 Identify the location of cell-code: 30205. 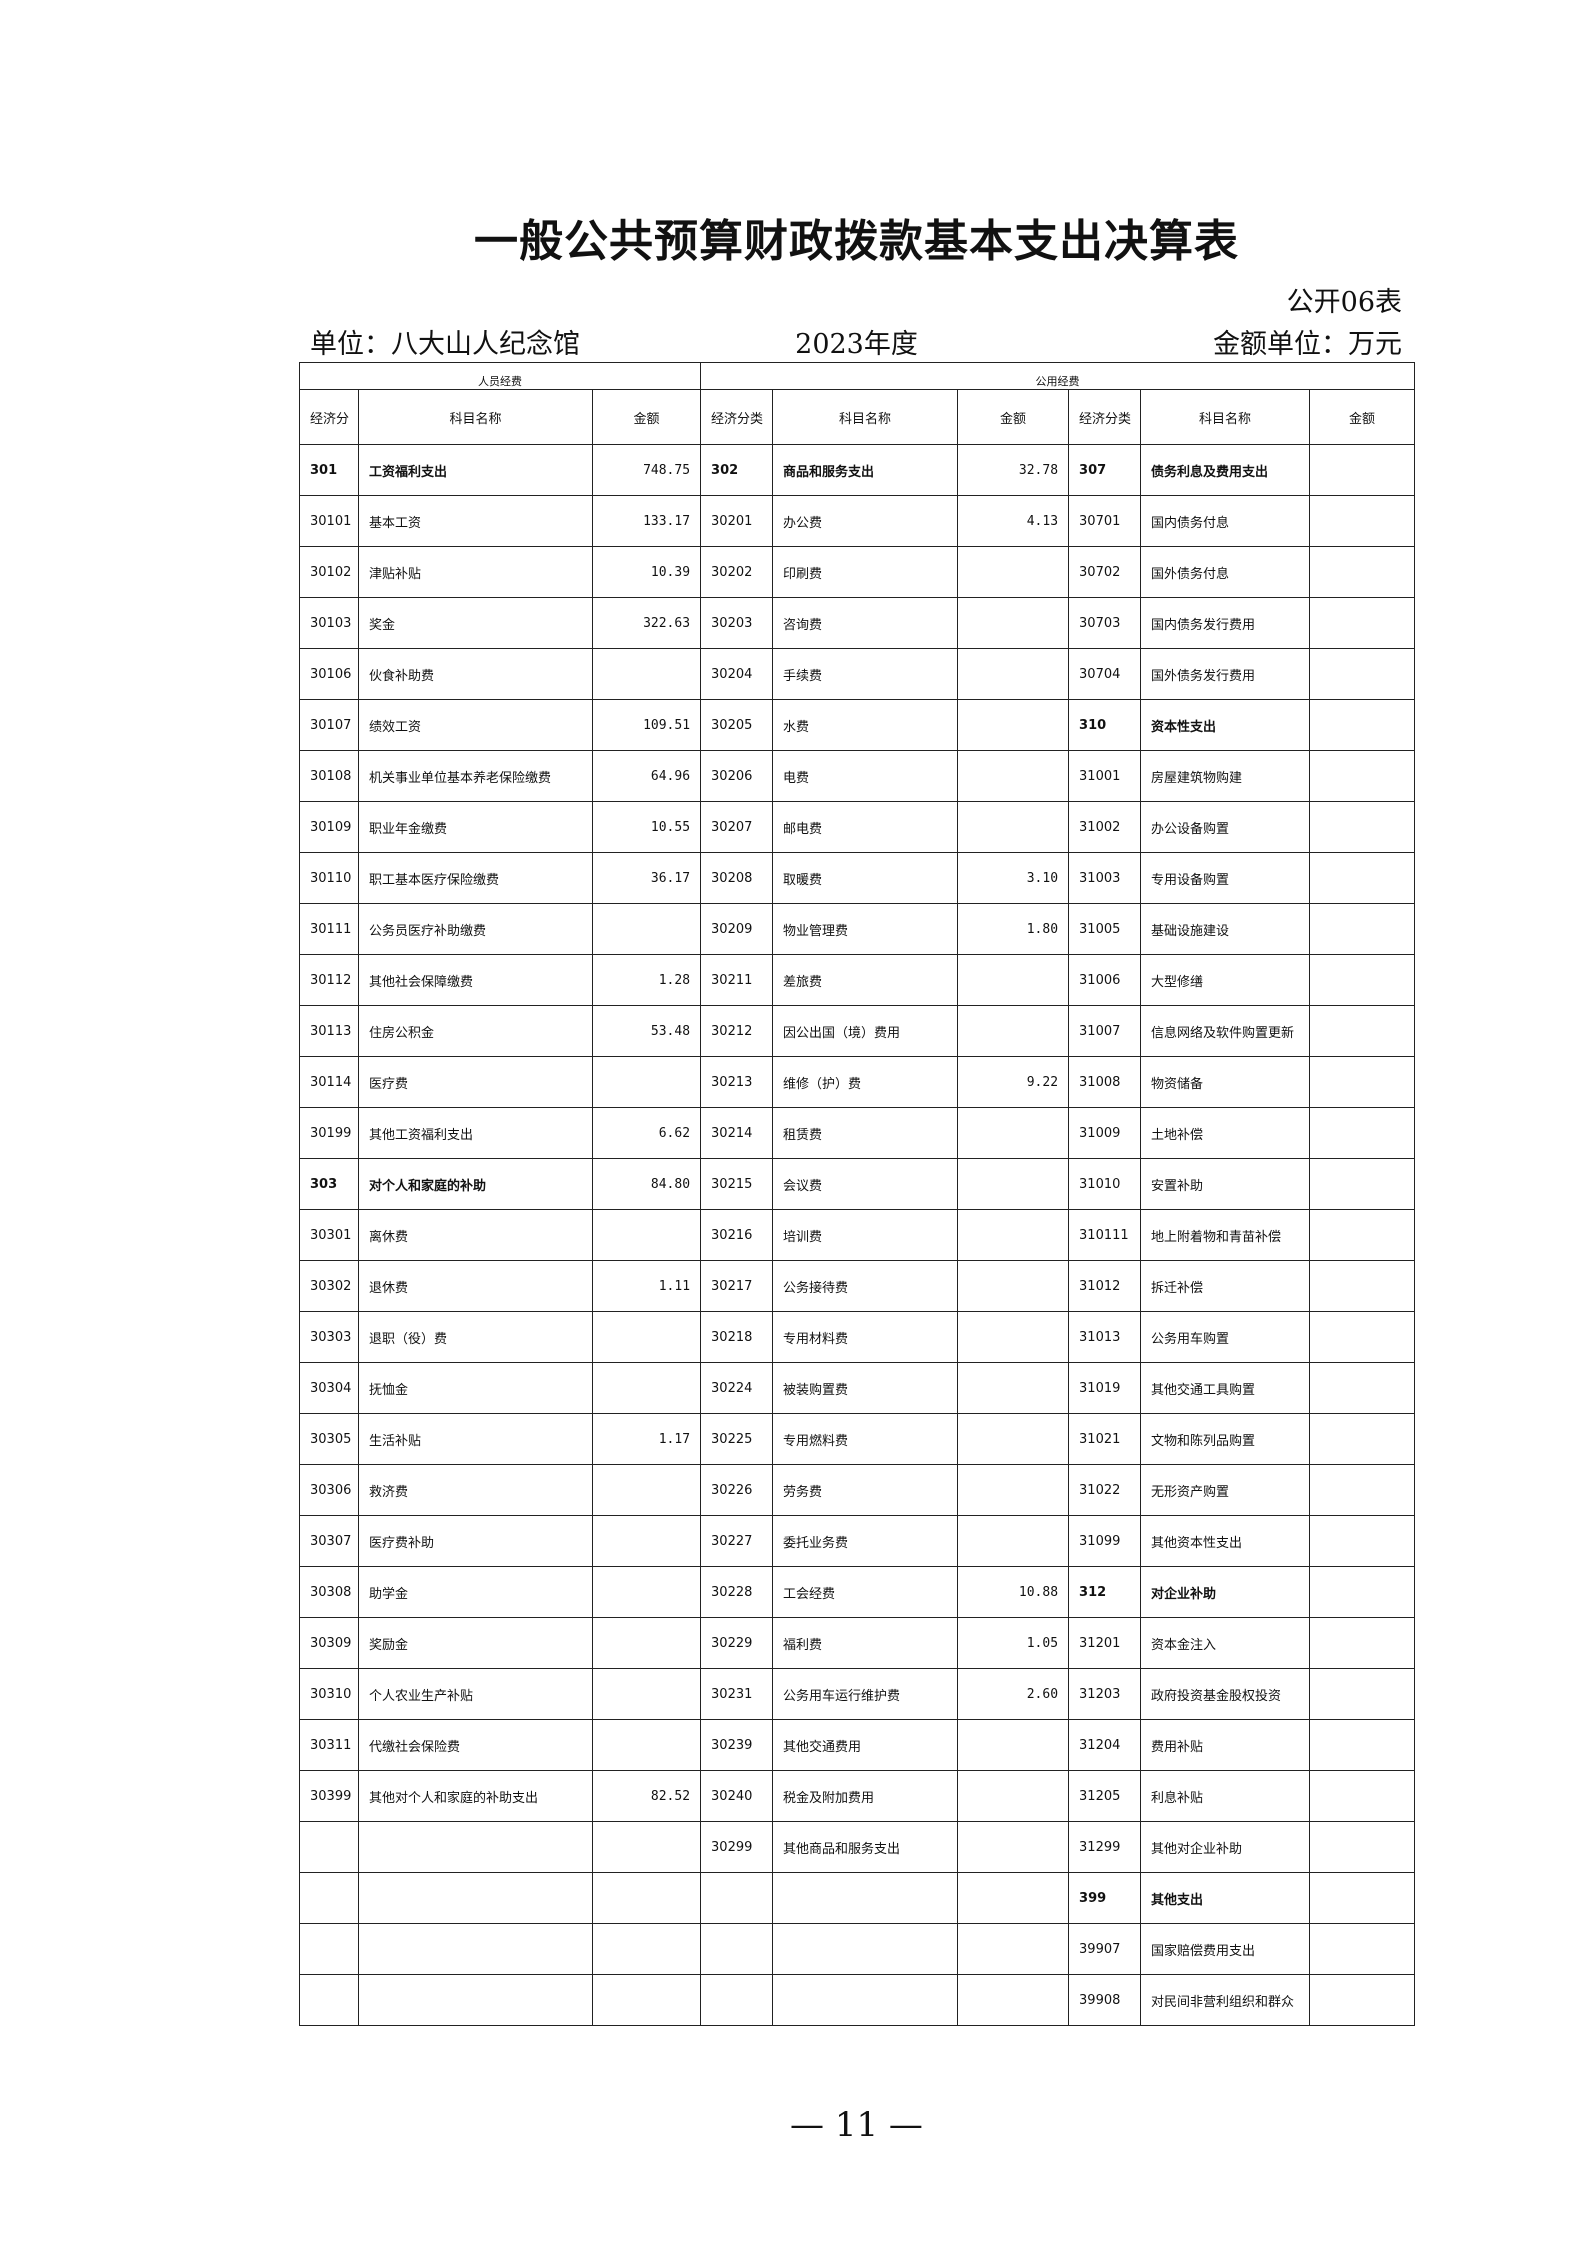
(737, 725).